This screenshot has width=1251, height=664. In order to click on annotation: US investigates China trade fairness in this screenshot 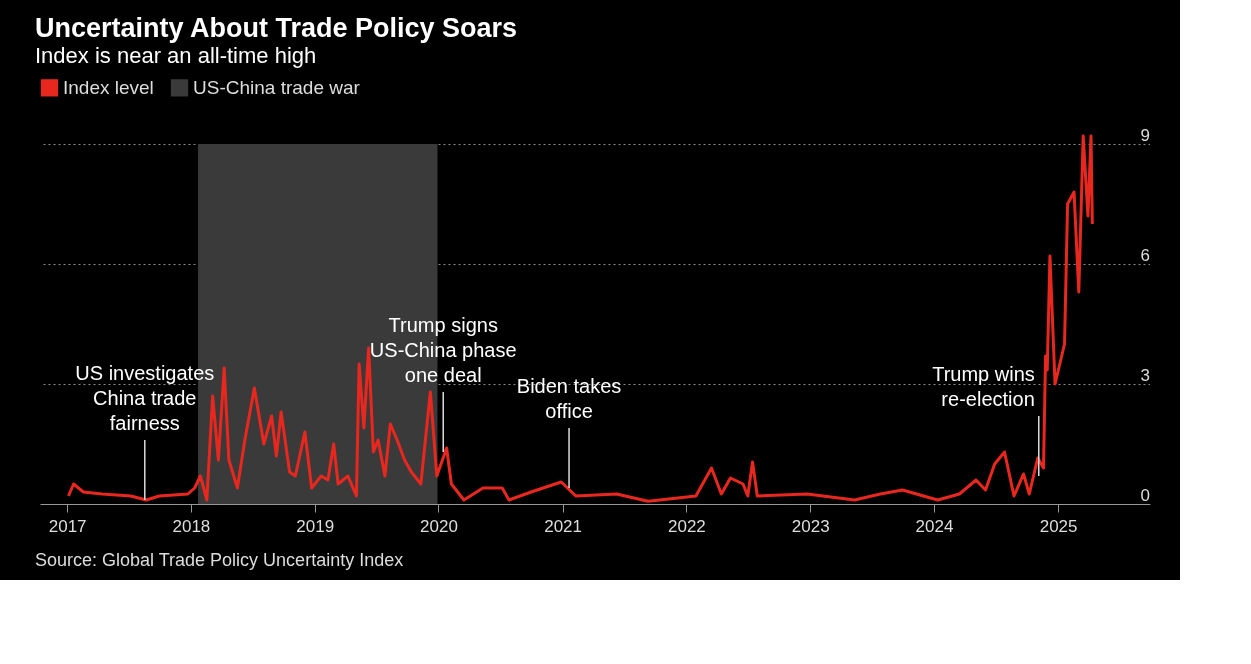, I will do `click(145, 398)`.